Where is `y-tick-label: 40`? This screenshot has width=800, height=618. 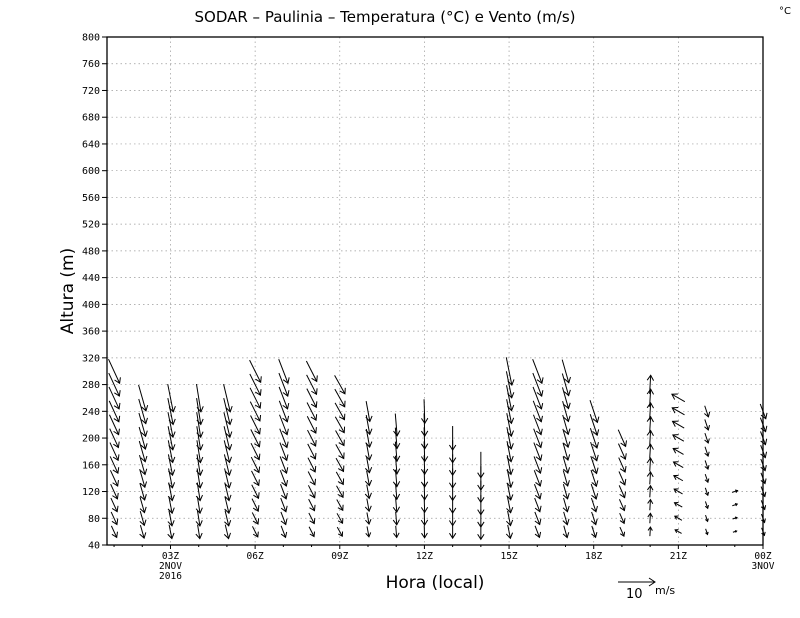
y-tick-label: 40 is located at coordinates (94, 546).